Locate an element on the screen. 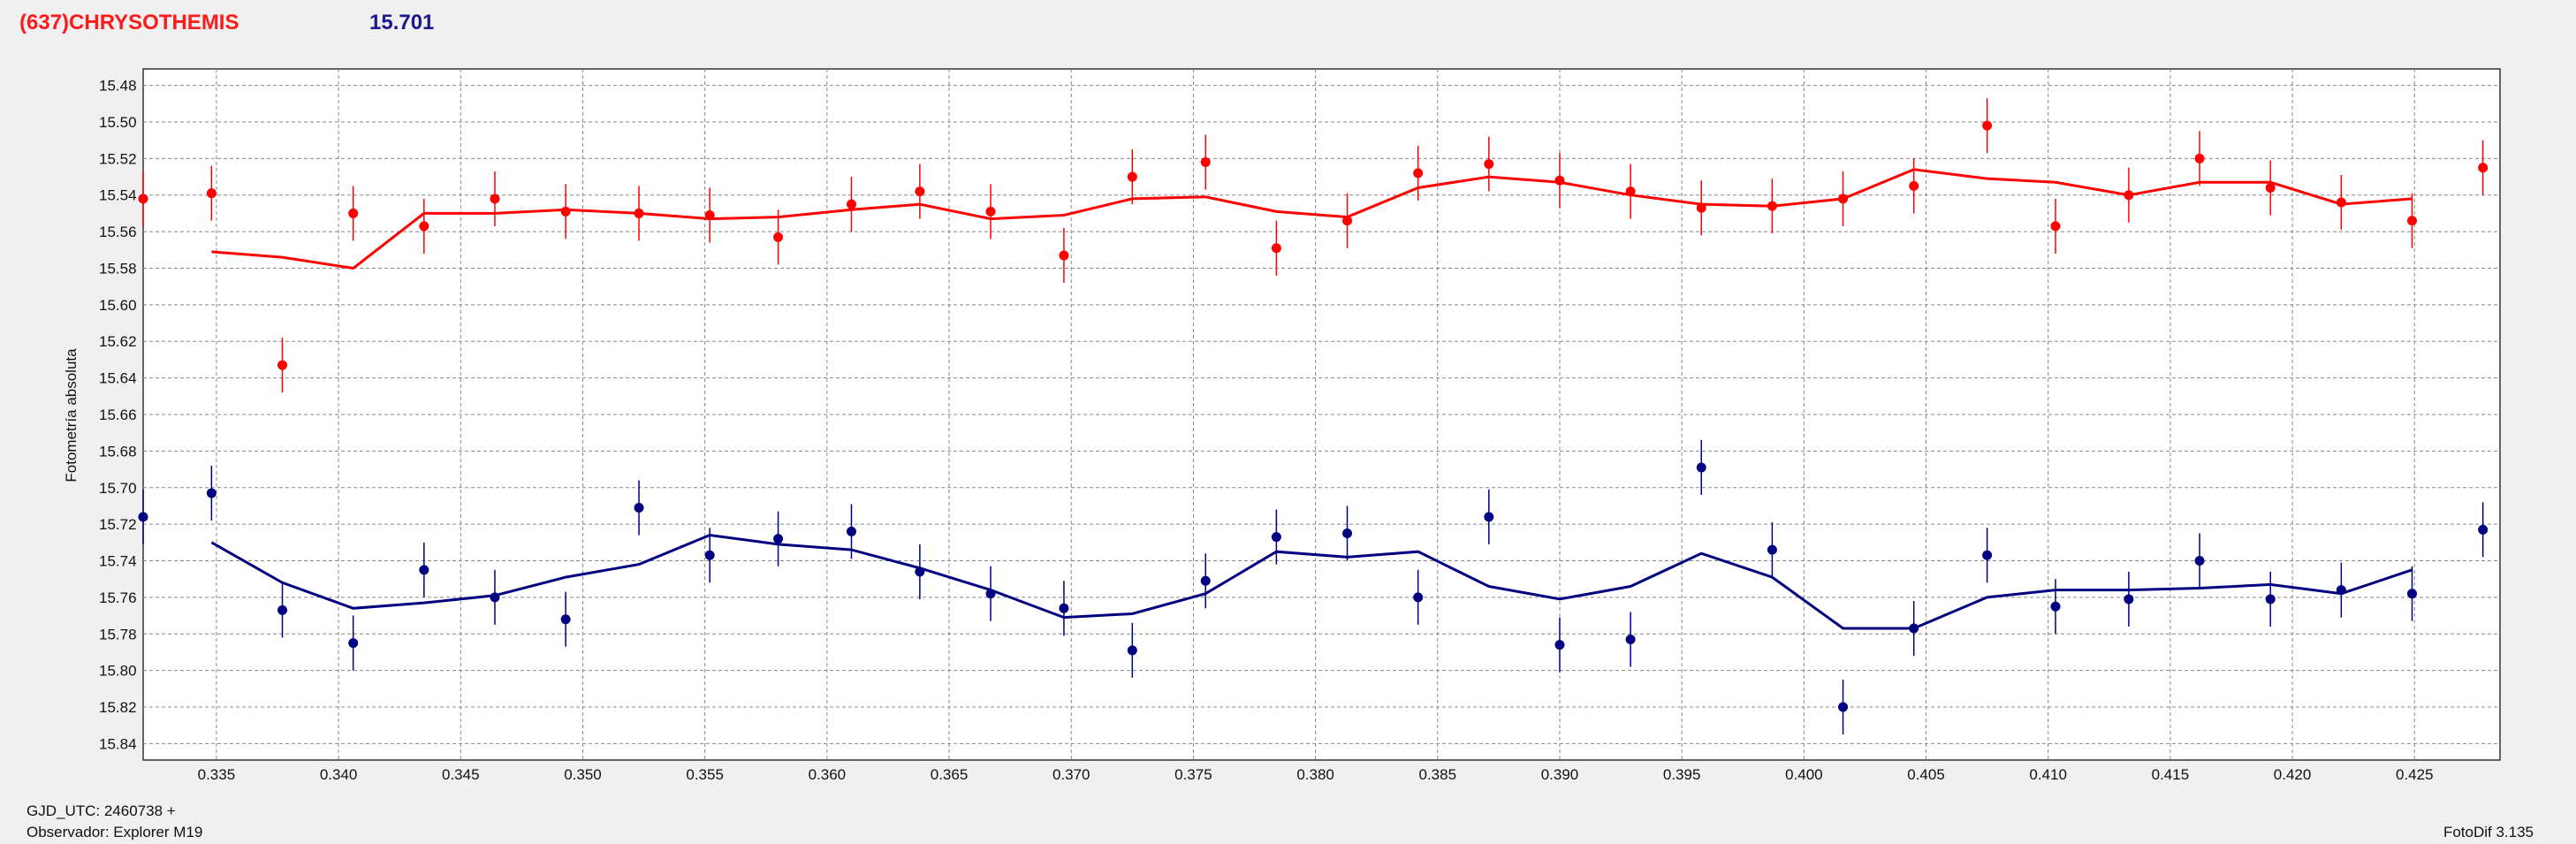 This screenshot has height=844, width=2576. x-tick-label: 0.400 is located at coordinates (1804, 774).